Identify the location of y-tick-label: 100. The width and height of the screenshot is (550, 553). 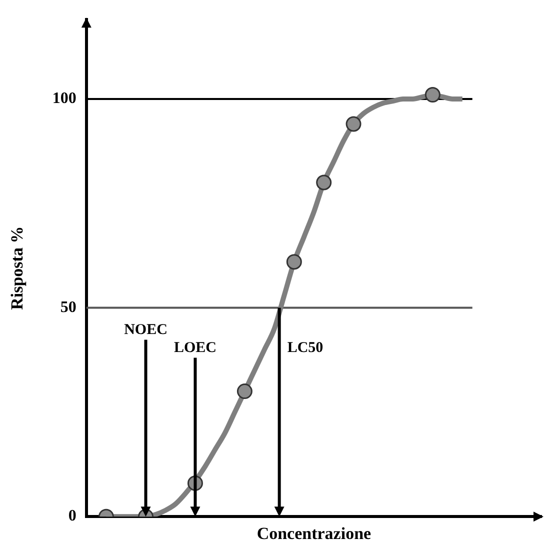
(64, 99).